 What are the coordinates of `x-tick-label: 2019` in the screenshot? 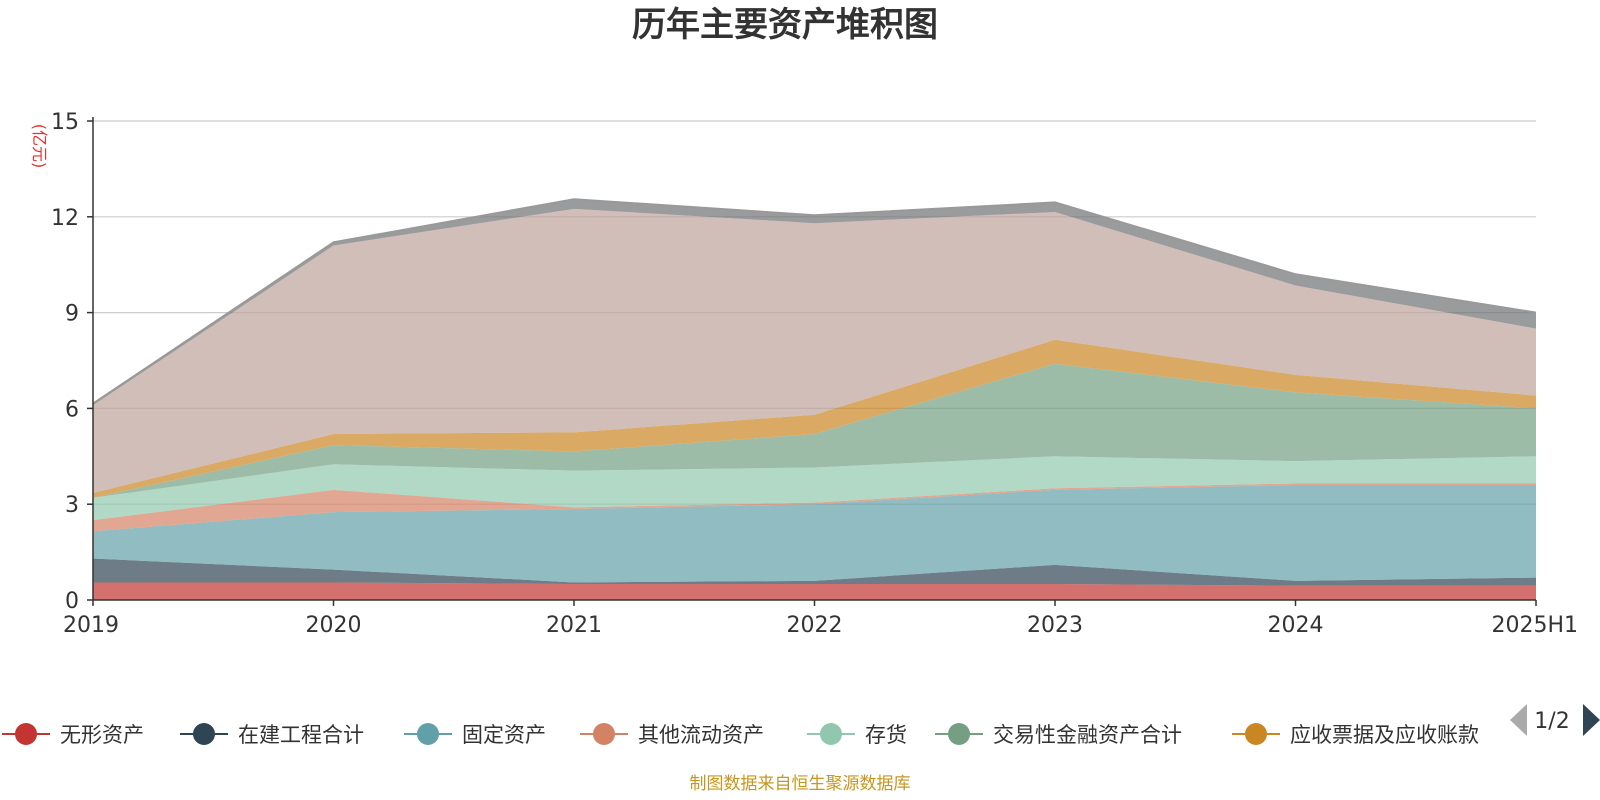 It's located at (91, 625).